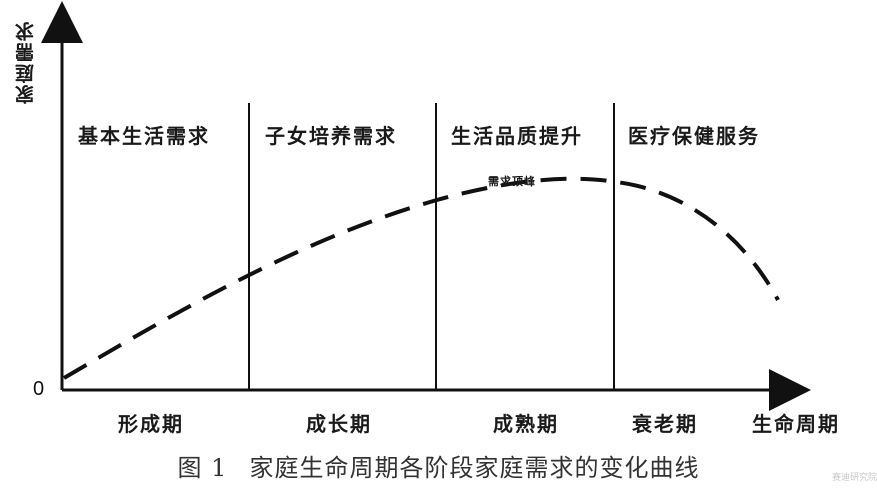 Image resolution: width=877 pixels, height=500 pixels. What do you see at coordinates (26, 62) in the screenshot?
I see `y-axis-label: 家庭需求` at bounding box center [26, 62].